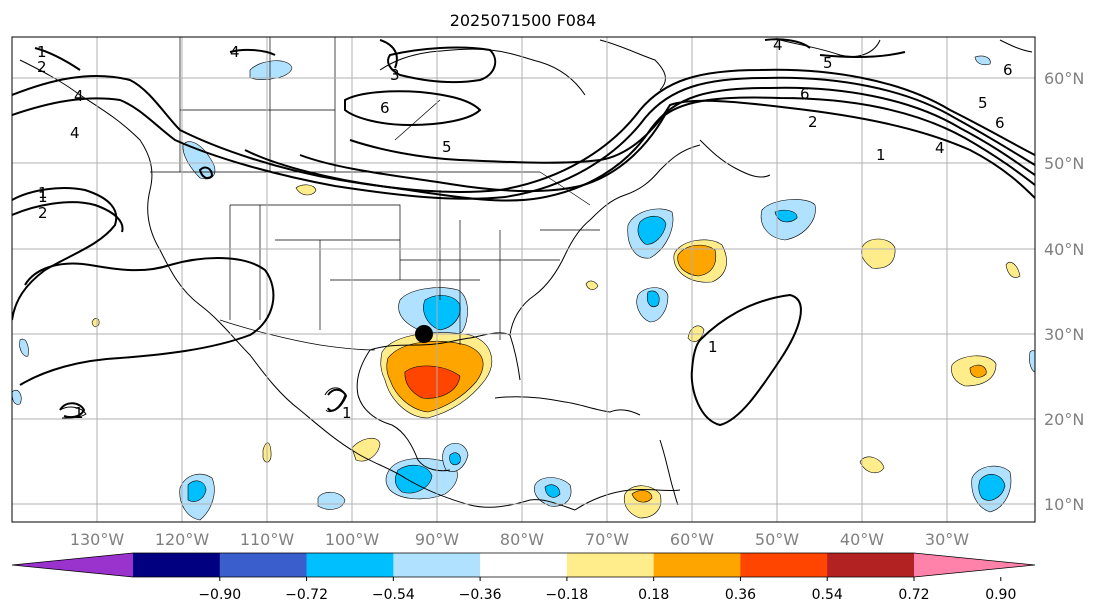 The image size is (1105, 615). What do you see at coordinates (352, 539) in the screenshot?
I see `lon-tick-label: 100°W` at bounding box center [352, 539].